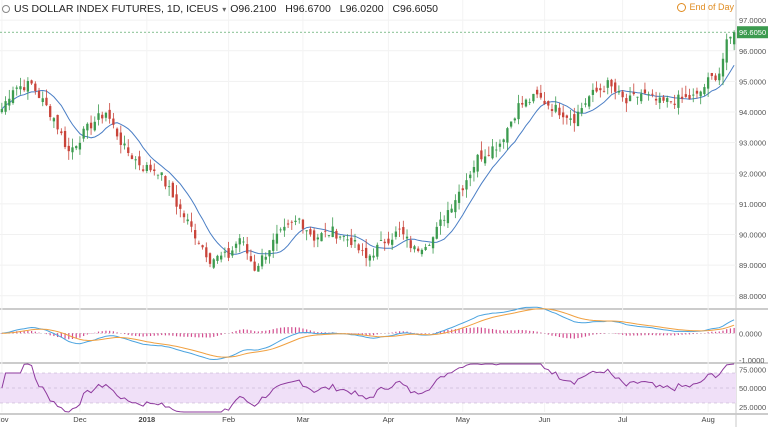  Describe the element at coordinates (705, 7) in the screenshot. I see `market-status: End of Day` at that location.